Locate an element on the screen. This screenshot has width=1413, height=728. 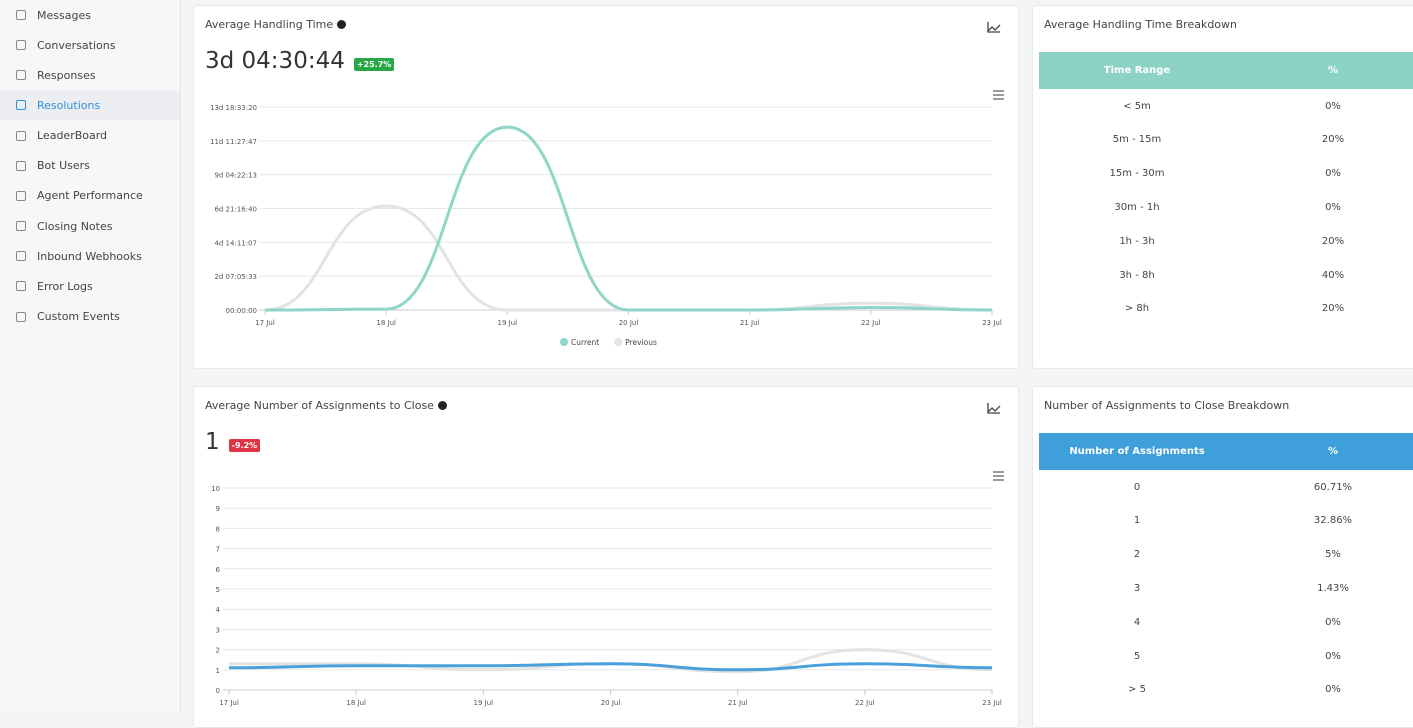
table-row: 3h - 8h 40% is located at coordinates (1226, 275).